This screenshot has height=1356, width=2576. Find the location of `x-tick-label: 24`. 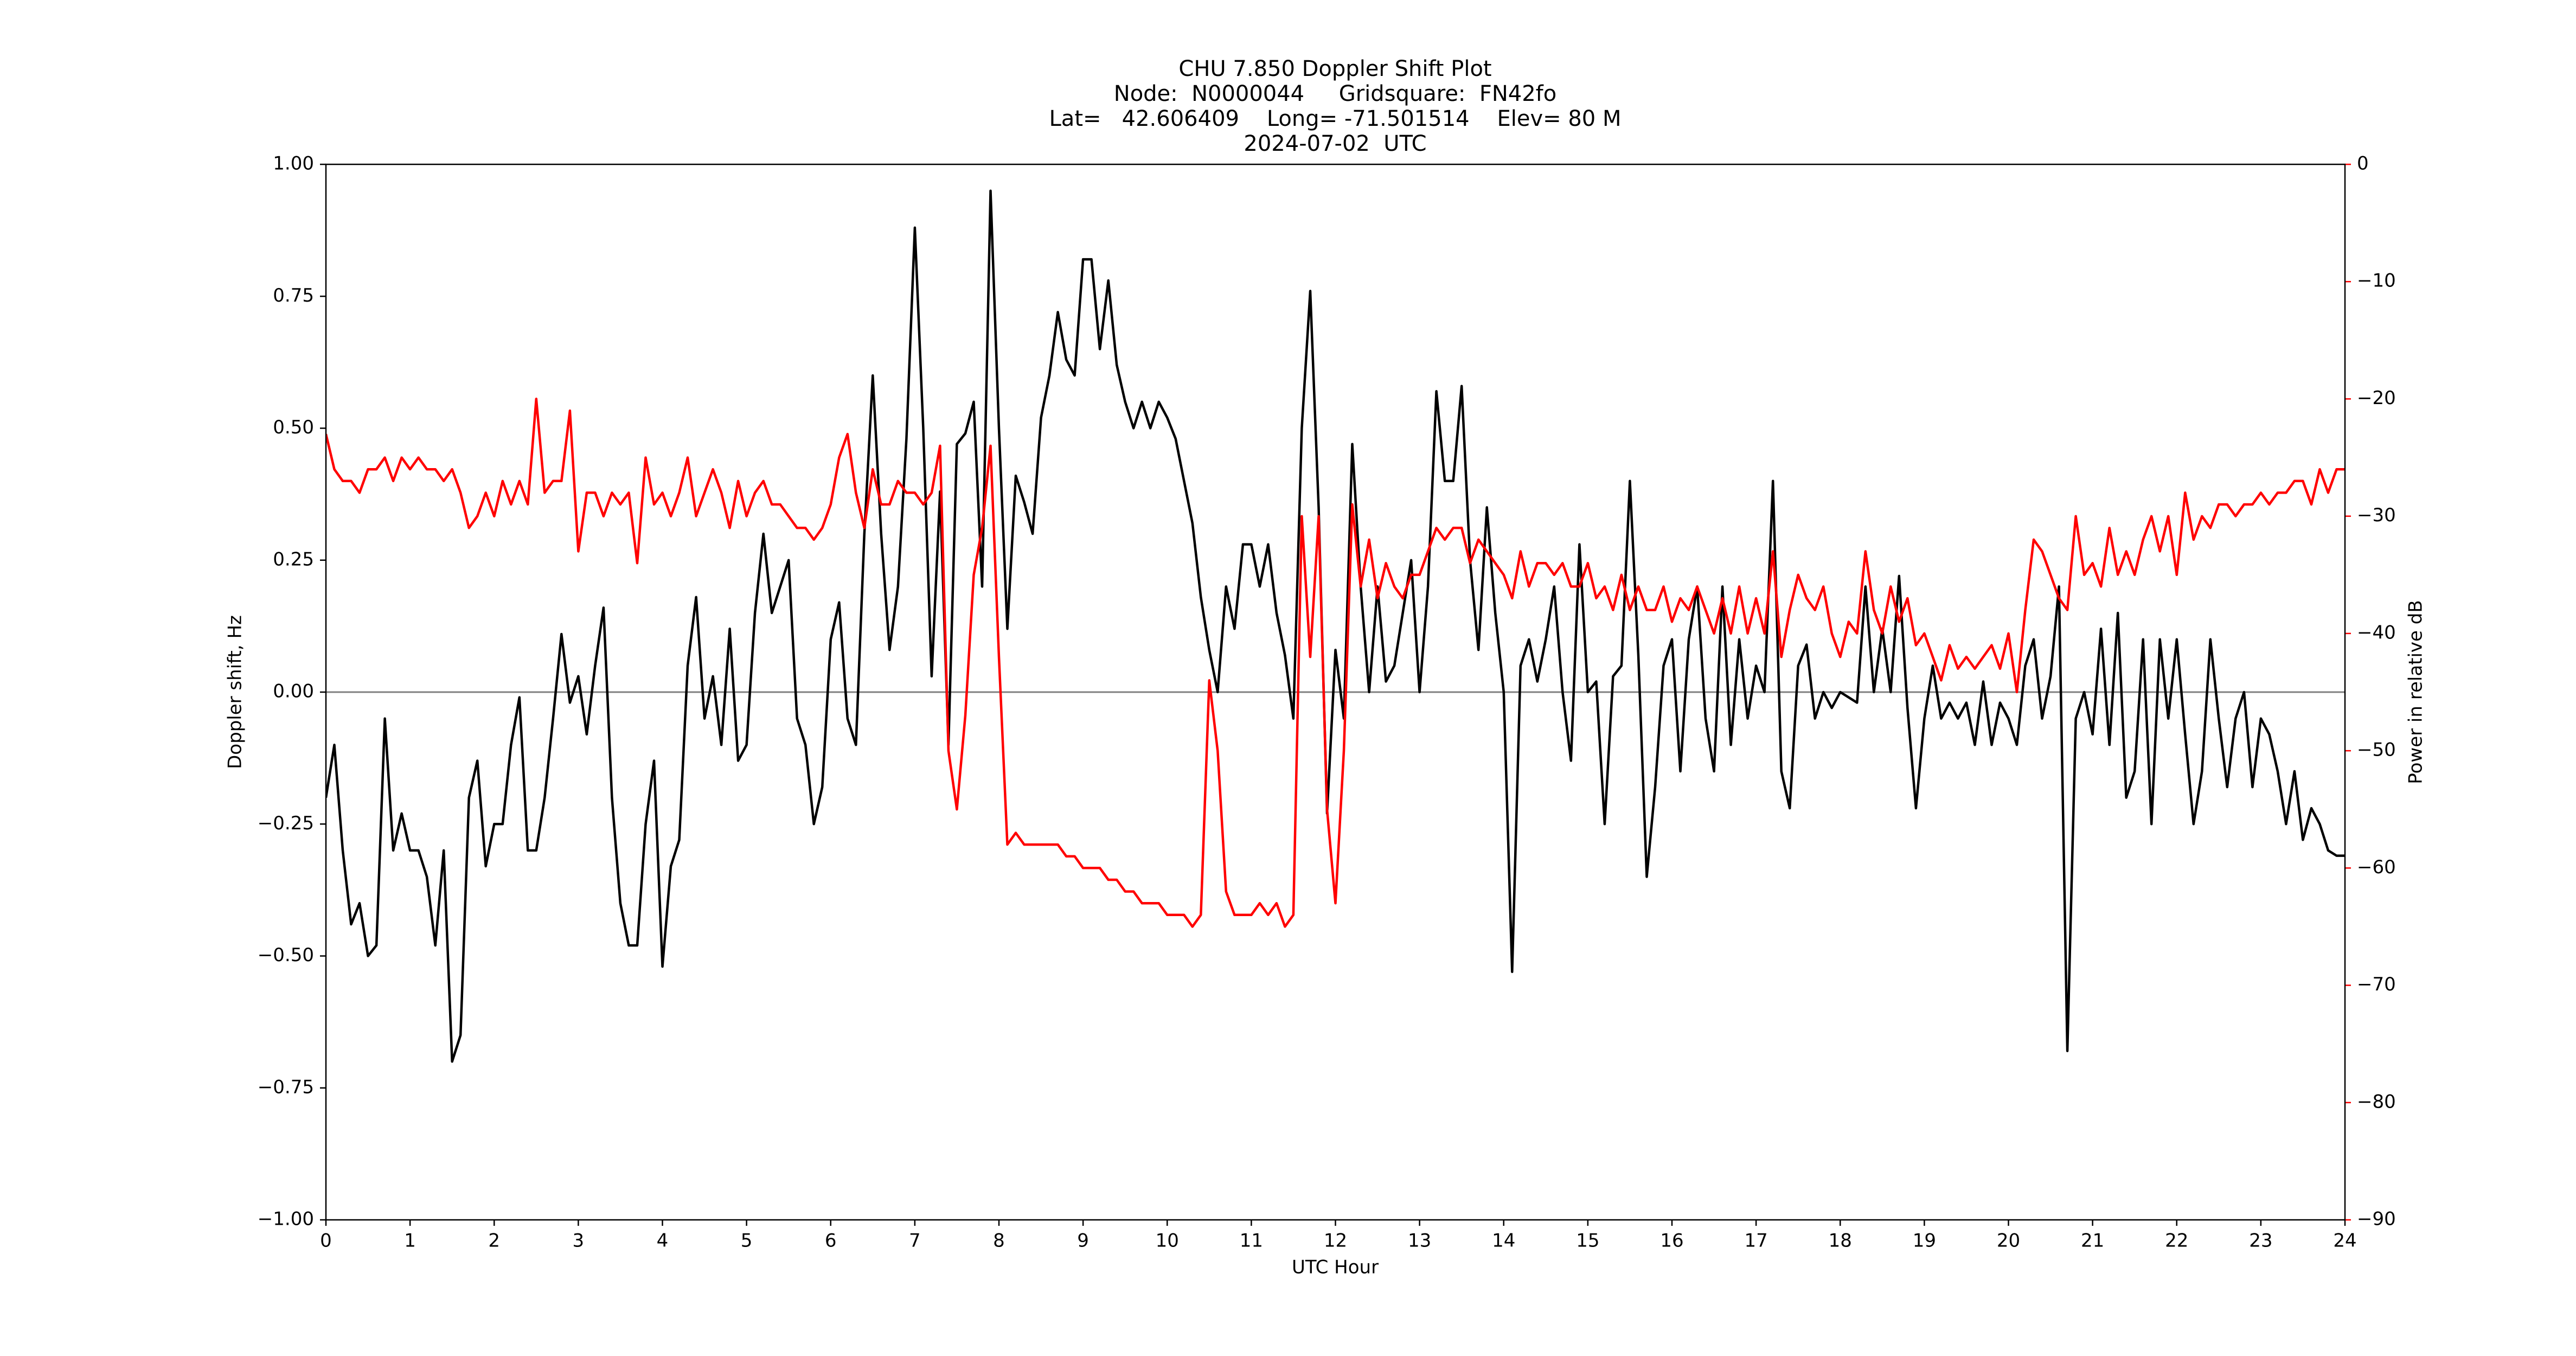

x-tick-label: 24 is located at coordinates (2344, 1241).